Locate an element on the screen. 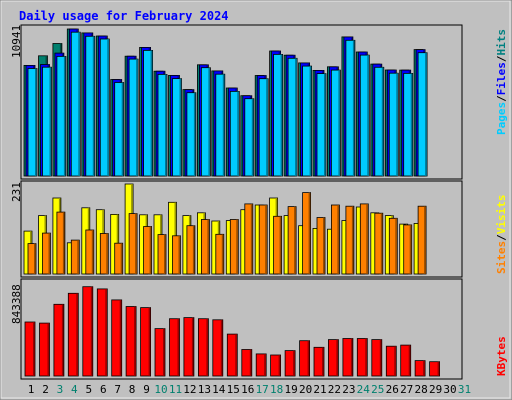 The width and height of the screenshot is (512, 400). day-label: 19 is located at coordinates (290, 389).